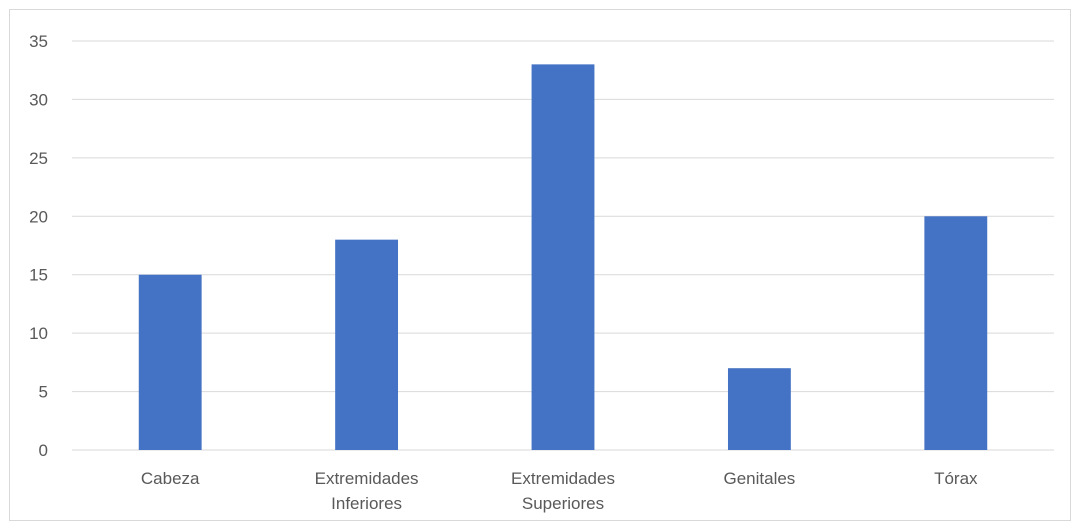 The image size is (1081, 531). What do you see at coordinates (563, 503) in the screenshot?
I see `x-category-label-line: Superiores` at bounding box center [563, 503].